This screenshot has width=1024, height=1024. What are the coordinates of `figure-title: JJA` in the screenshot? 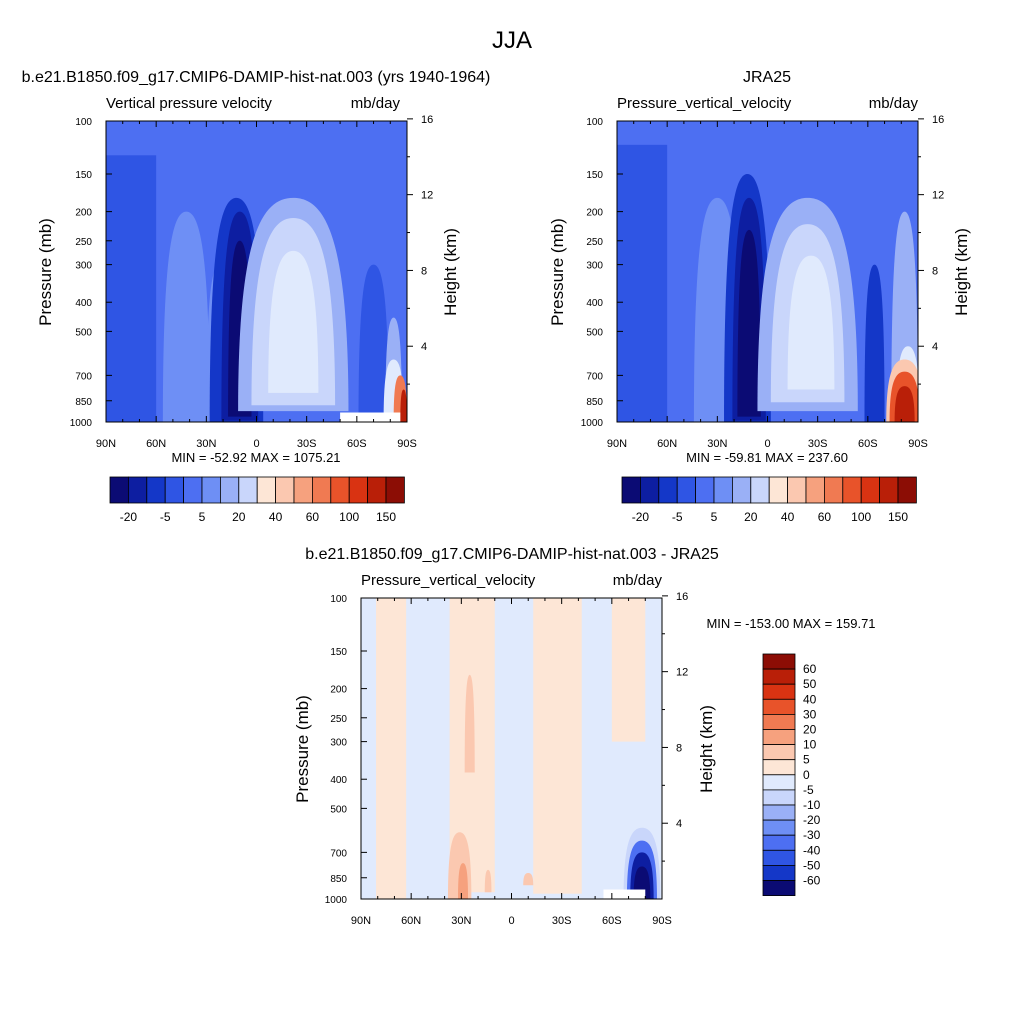 It's located at (512, 40).